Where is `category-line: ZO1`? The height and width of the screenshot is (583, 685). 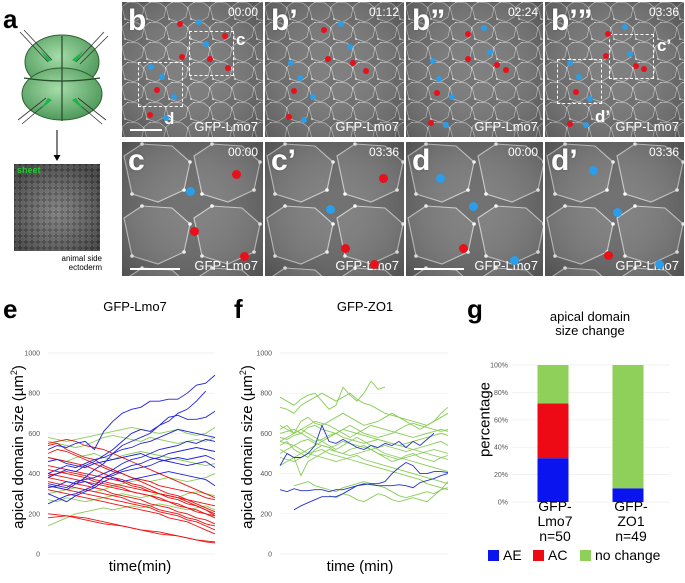
category-line: ZO1 is located at coordinates (631, 521).